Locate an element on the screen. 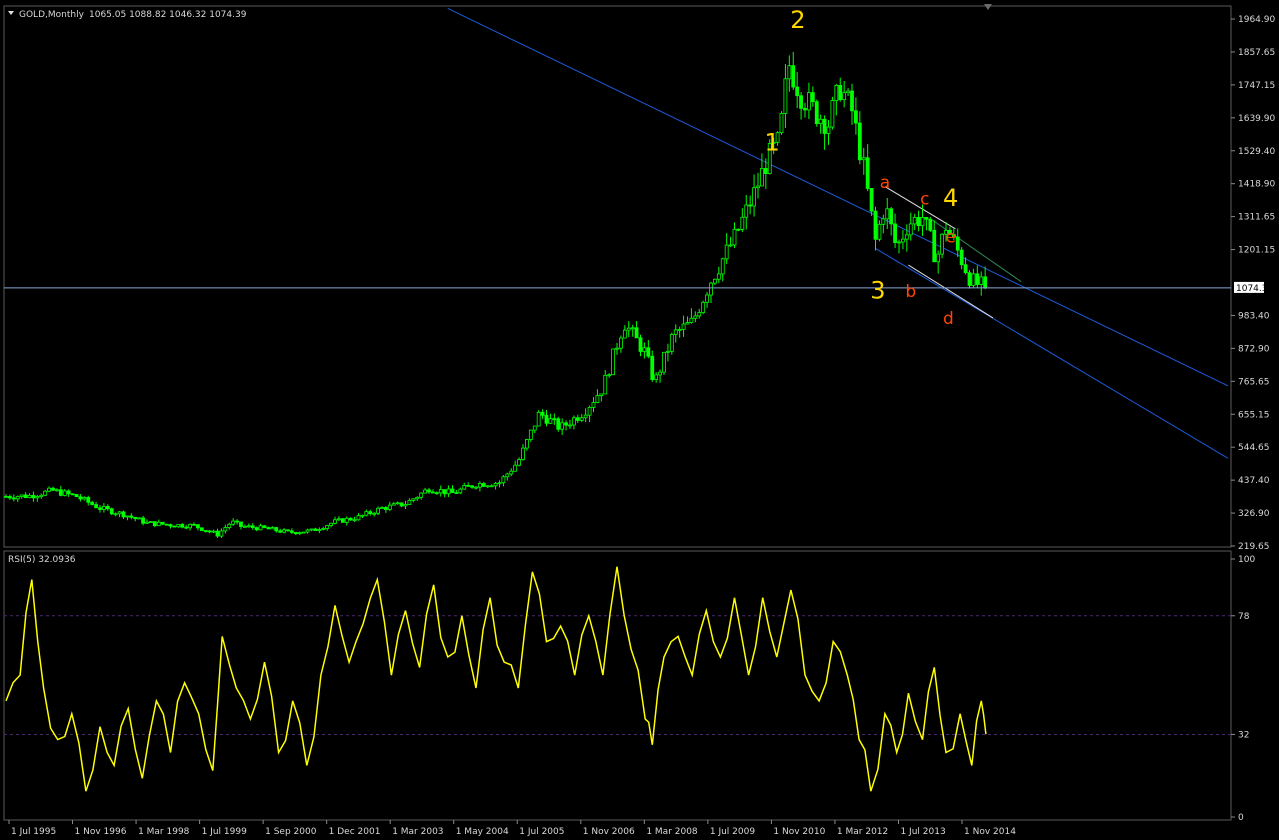 The image size is (1279, 840). rsi-title: RSI(5) 32.0936 is located at coordinates (42, 560).